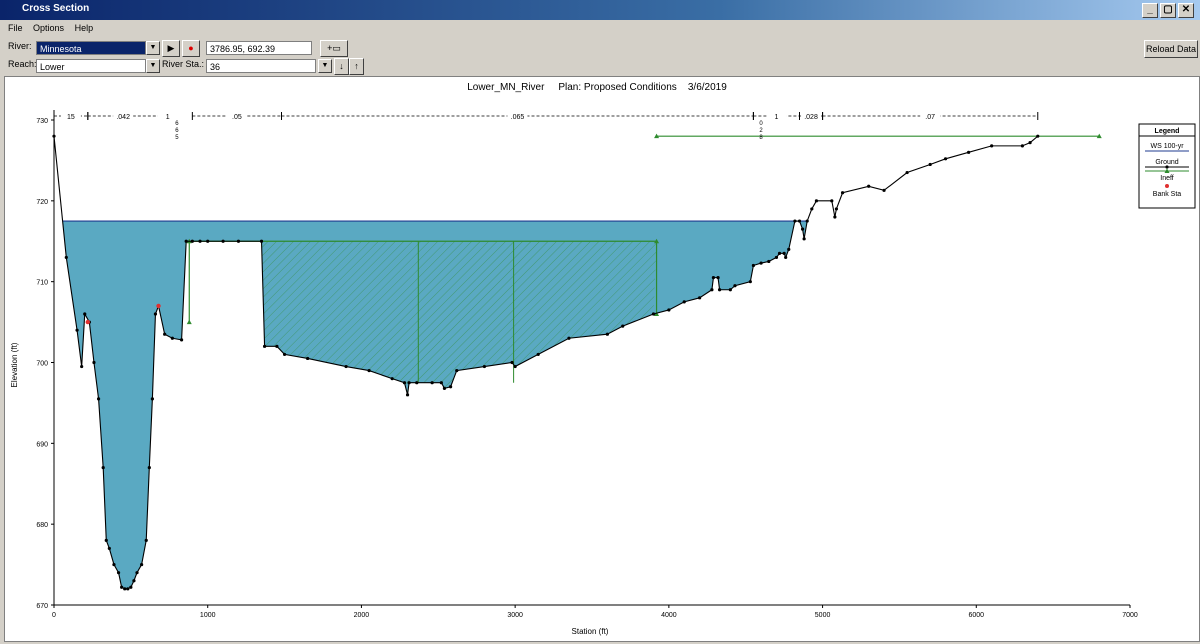  What do you see at coordinates (91, 48) in the screenshot?
I see `river-select: Minnesota` at bounding box center [91, 48].